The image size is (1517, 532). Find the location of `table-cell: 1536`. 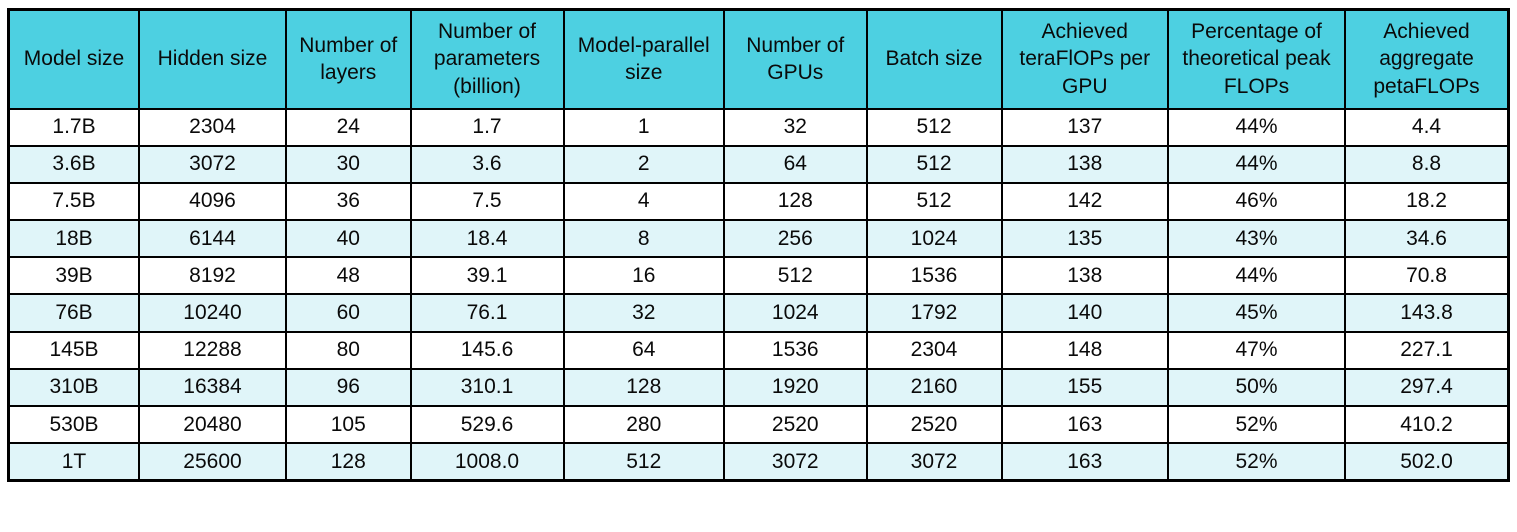

table-cell: 1536 is located at coordinates (795, 350).